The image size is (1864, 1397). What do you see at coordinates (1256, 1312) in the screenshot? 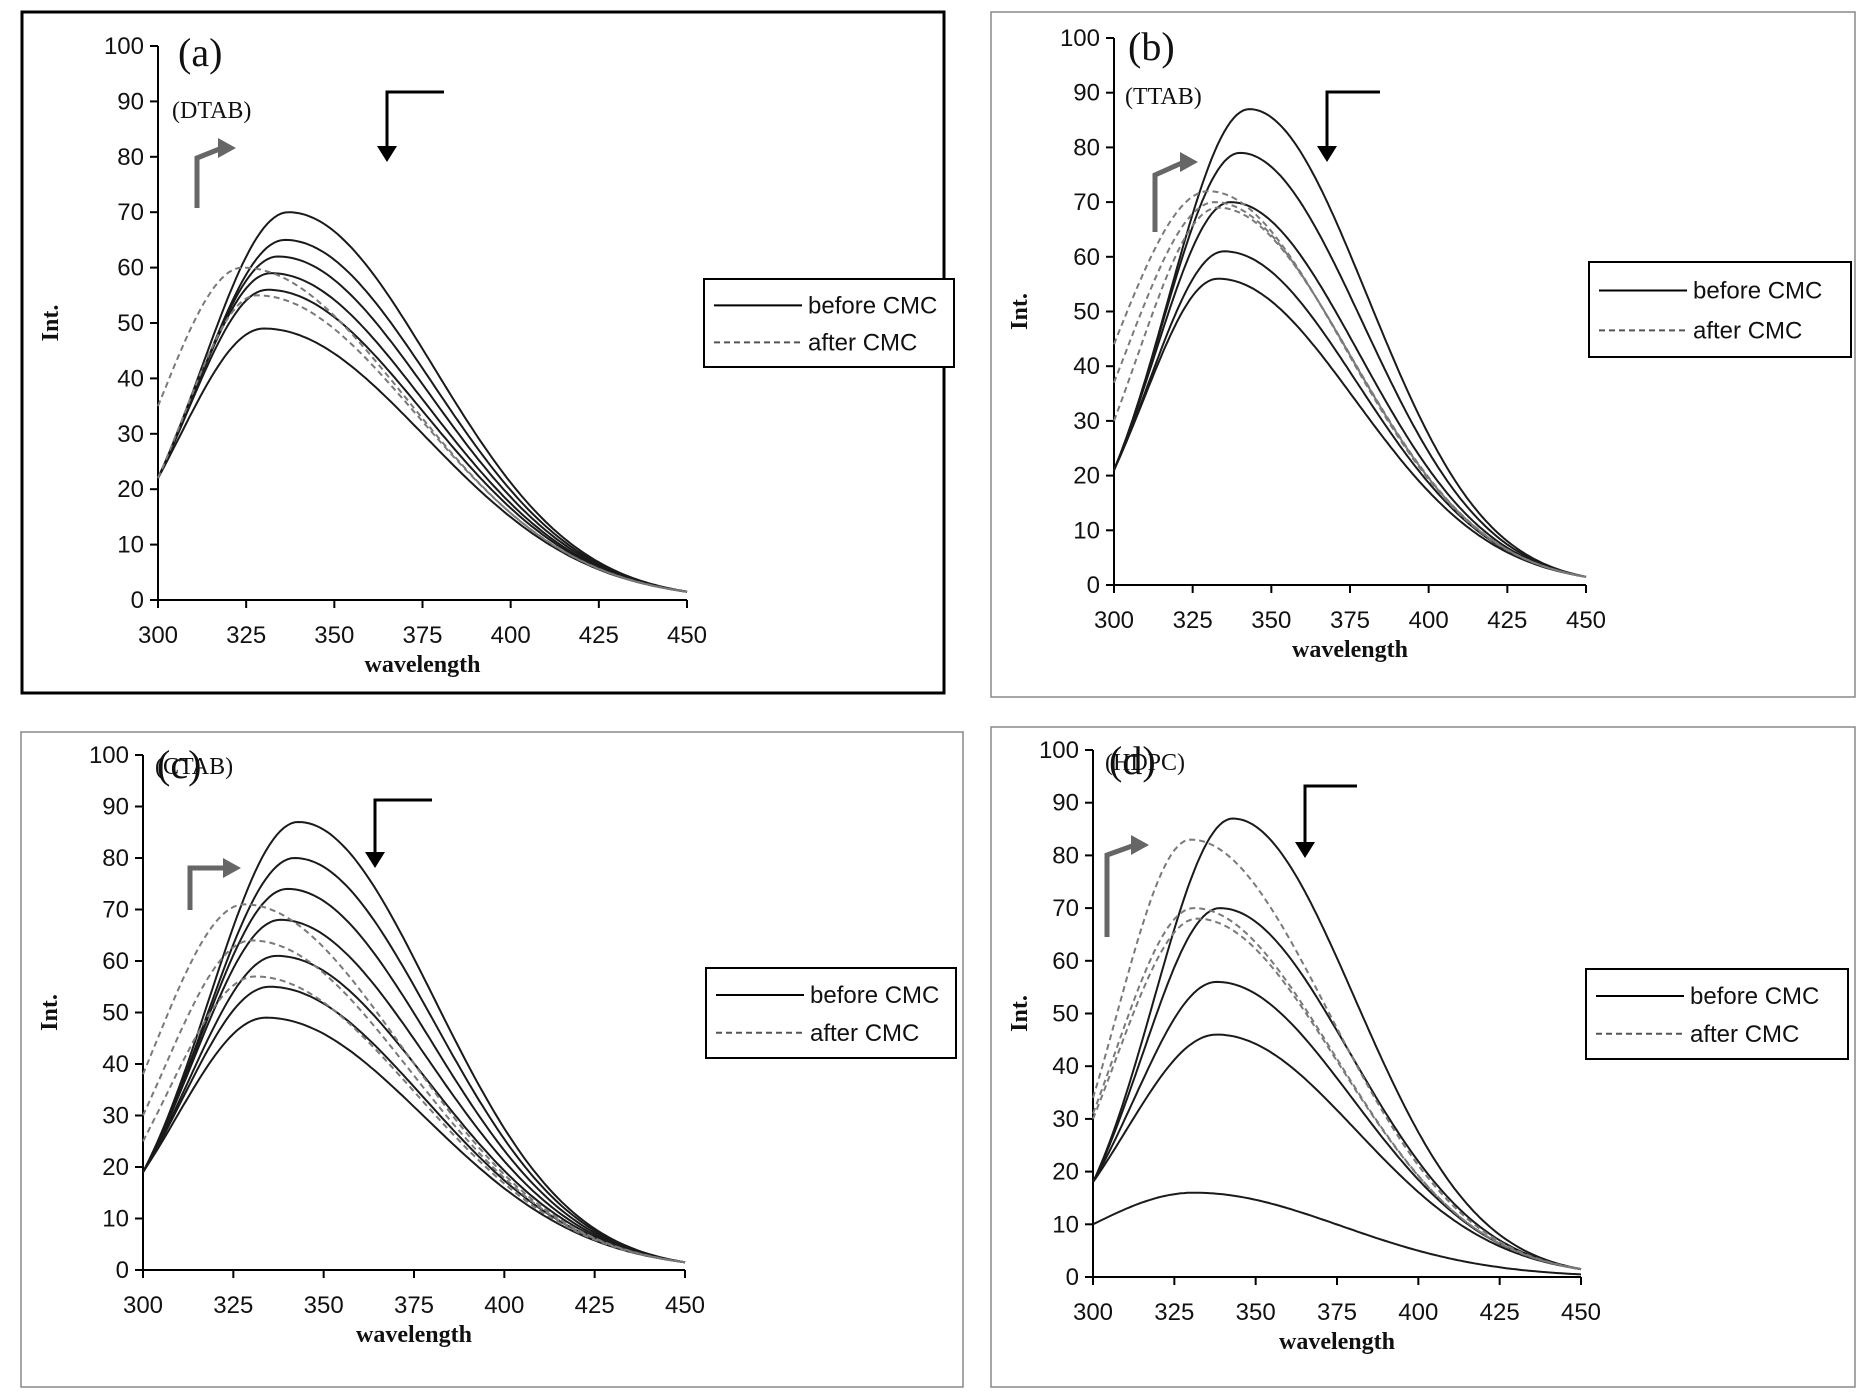
I see `x-tick-label: 350` at bounding box center [1256, 1312].